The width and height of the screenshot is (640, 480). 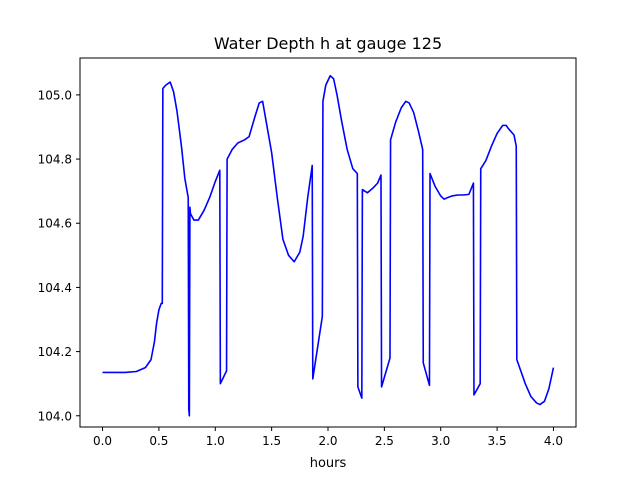 I want to click on x-tick-label: 0.5, so click(x=158, y=441).